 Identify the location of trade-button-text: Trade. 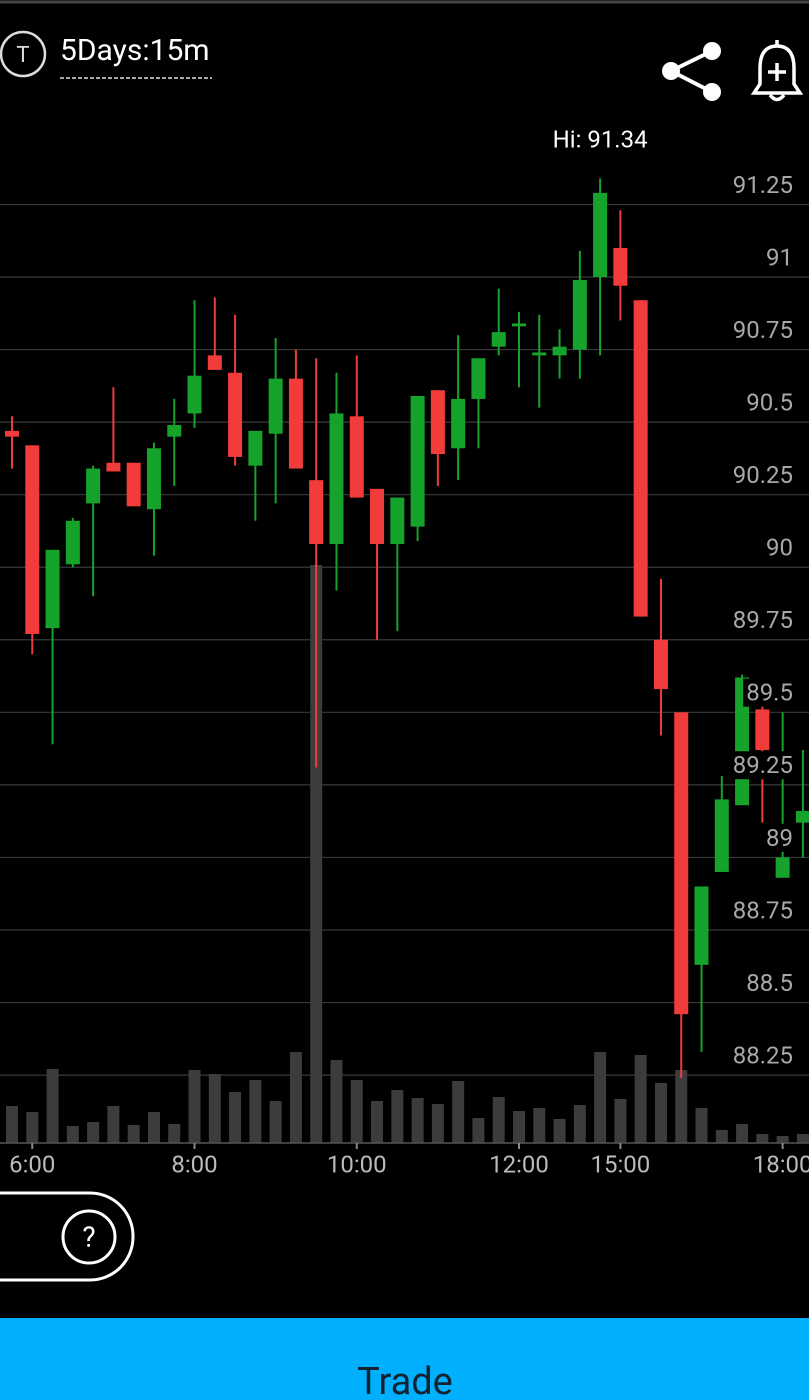
(405, 1380).